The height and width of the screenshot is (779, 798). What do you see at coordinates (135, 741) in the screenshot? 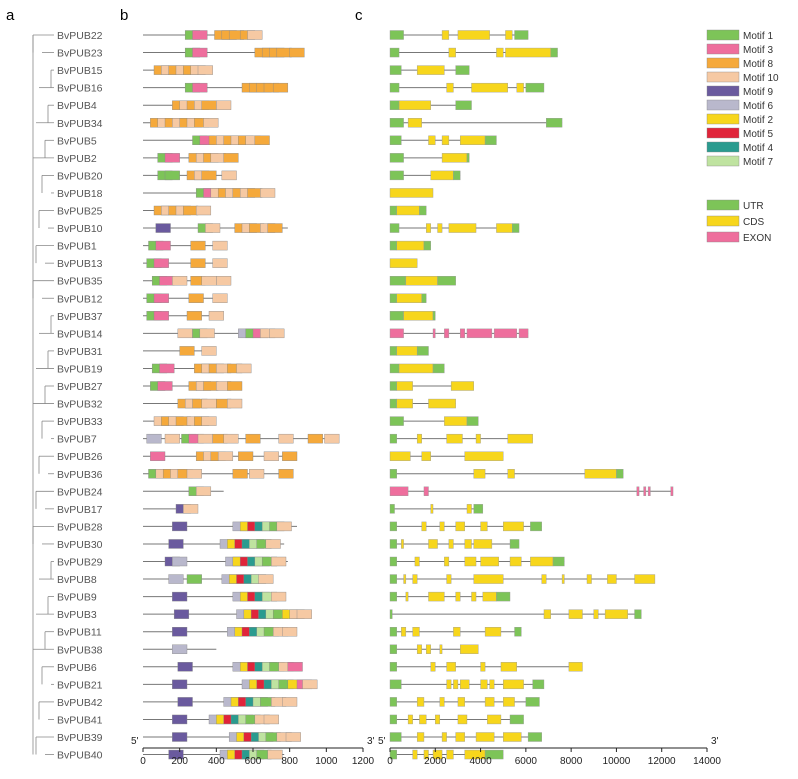
I see `motif-axis-start: 5'` at bounding box center [135, 741].